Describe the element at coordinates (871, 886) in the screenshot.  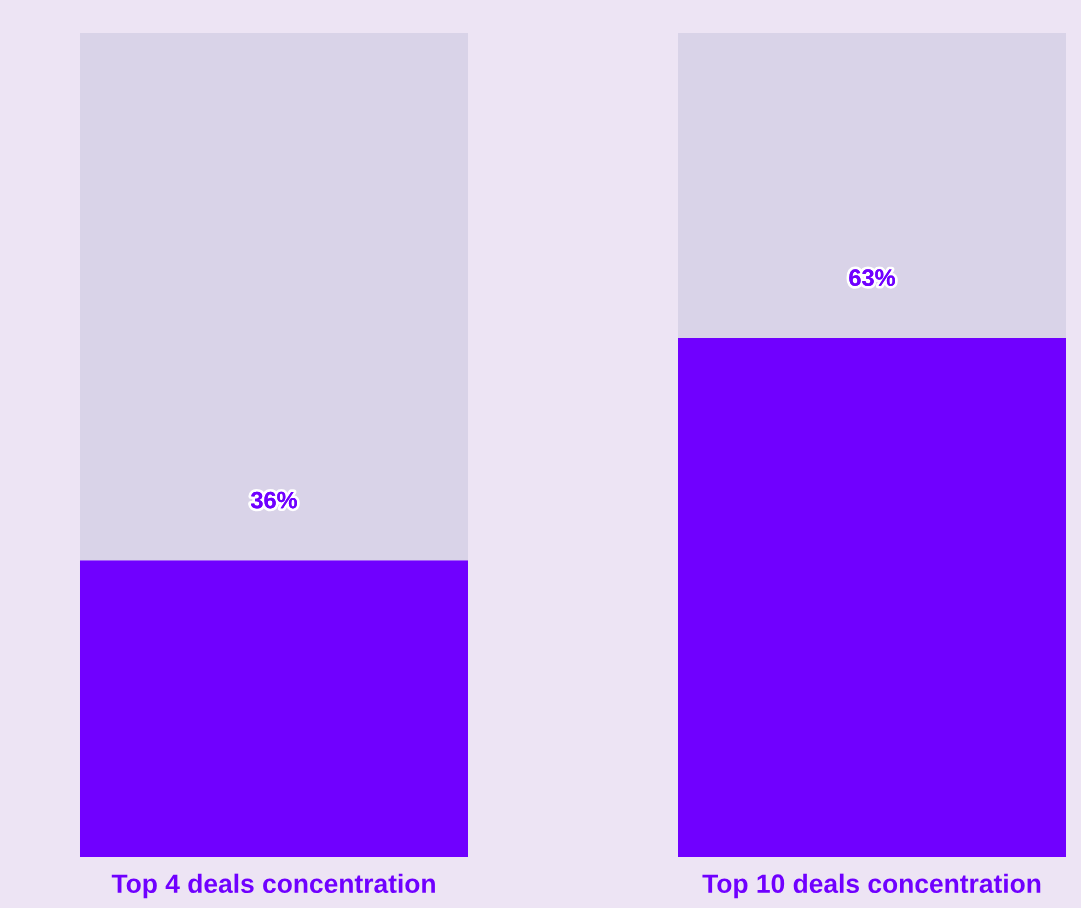
I see `x-tick-label: Top 10 deals concentration` at that location.